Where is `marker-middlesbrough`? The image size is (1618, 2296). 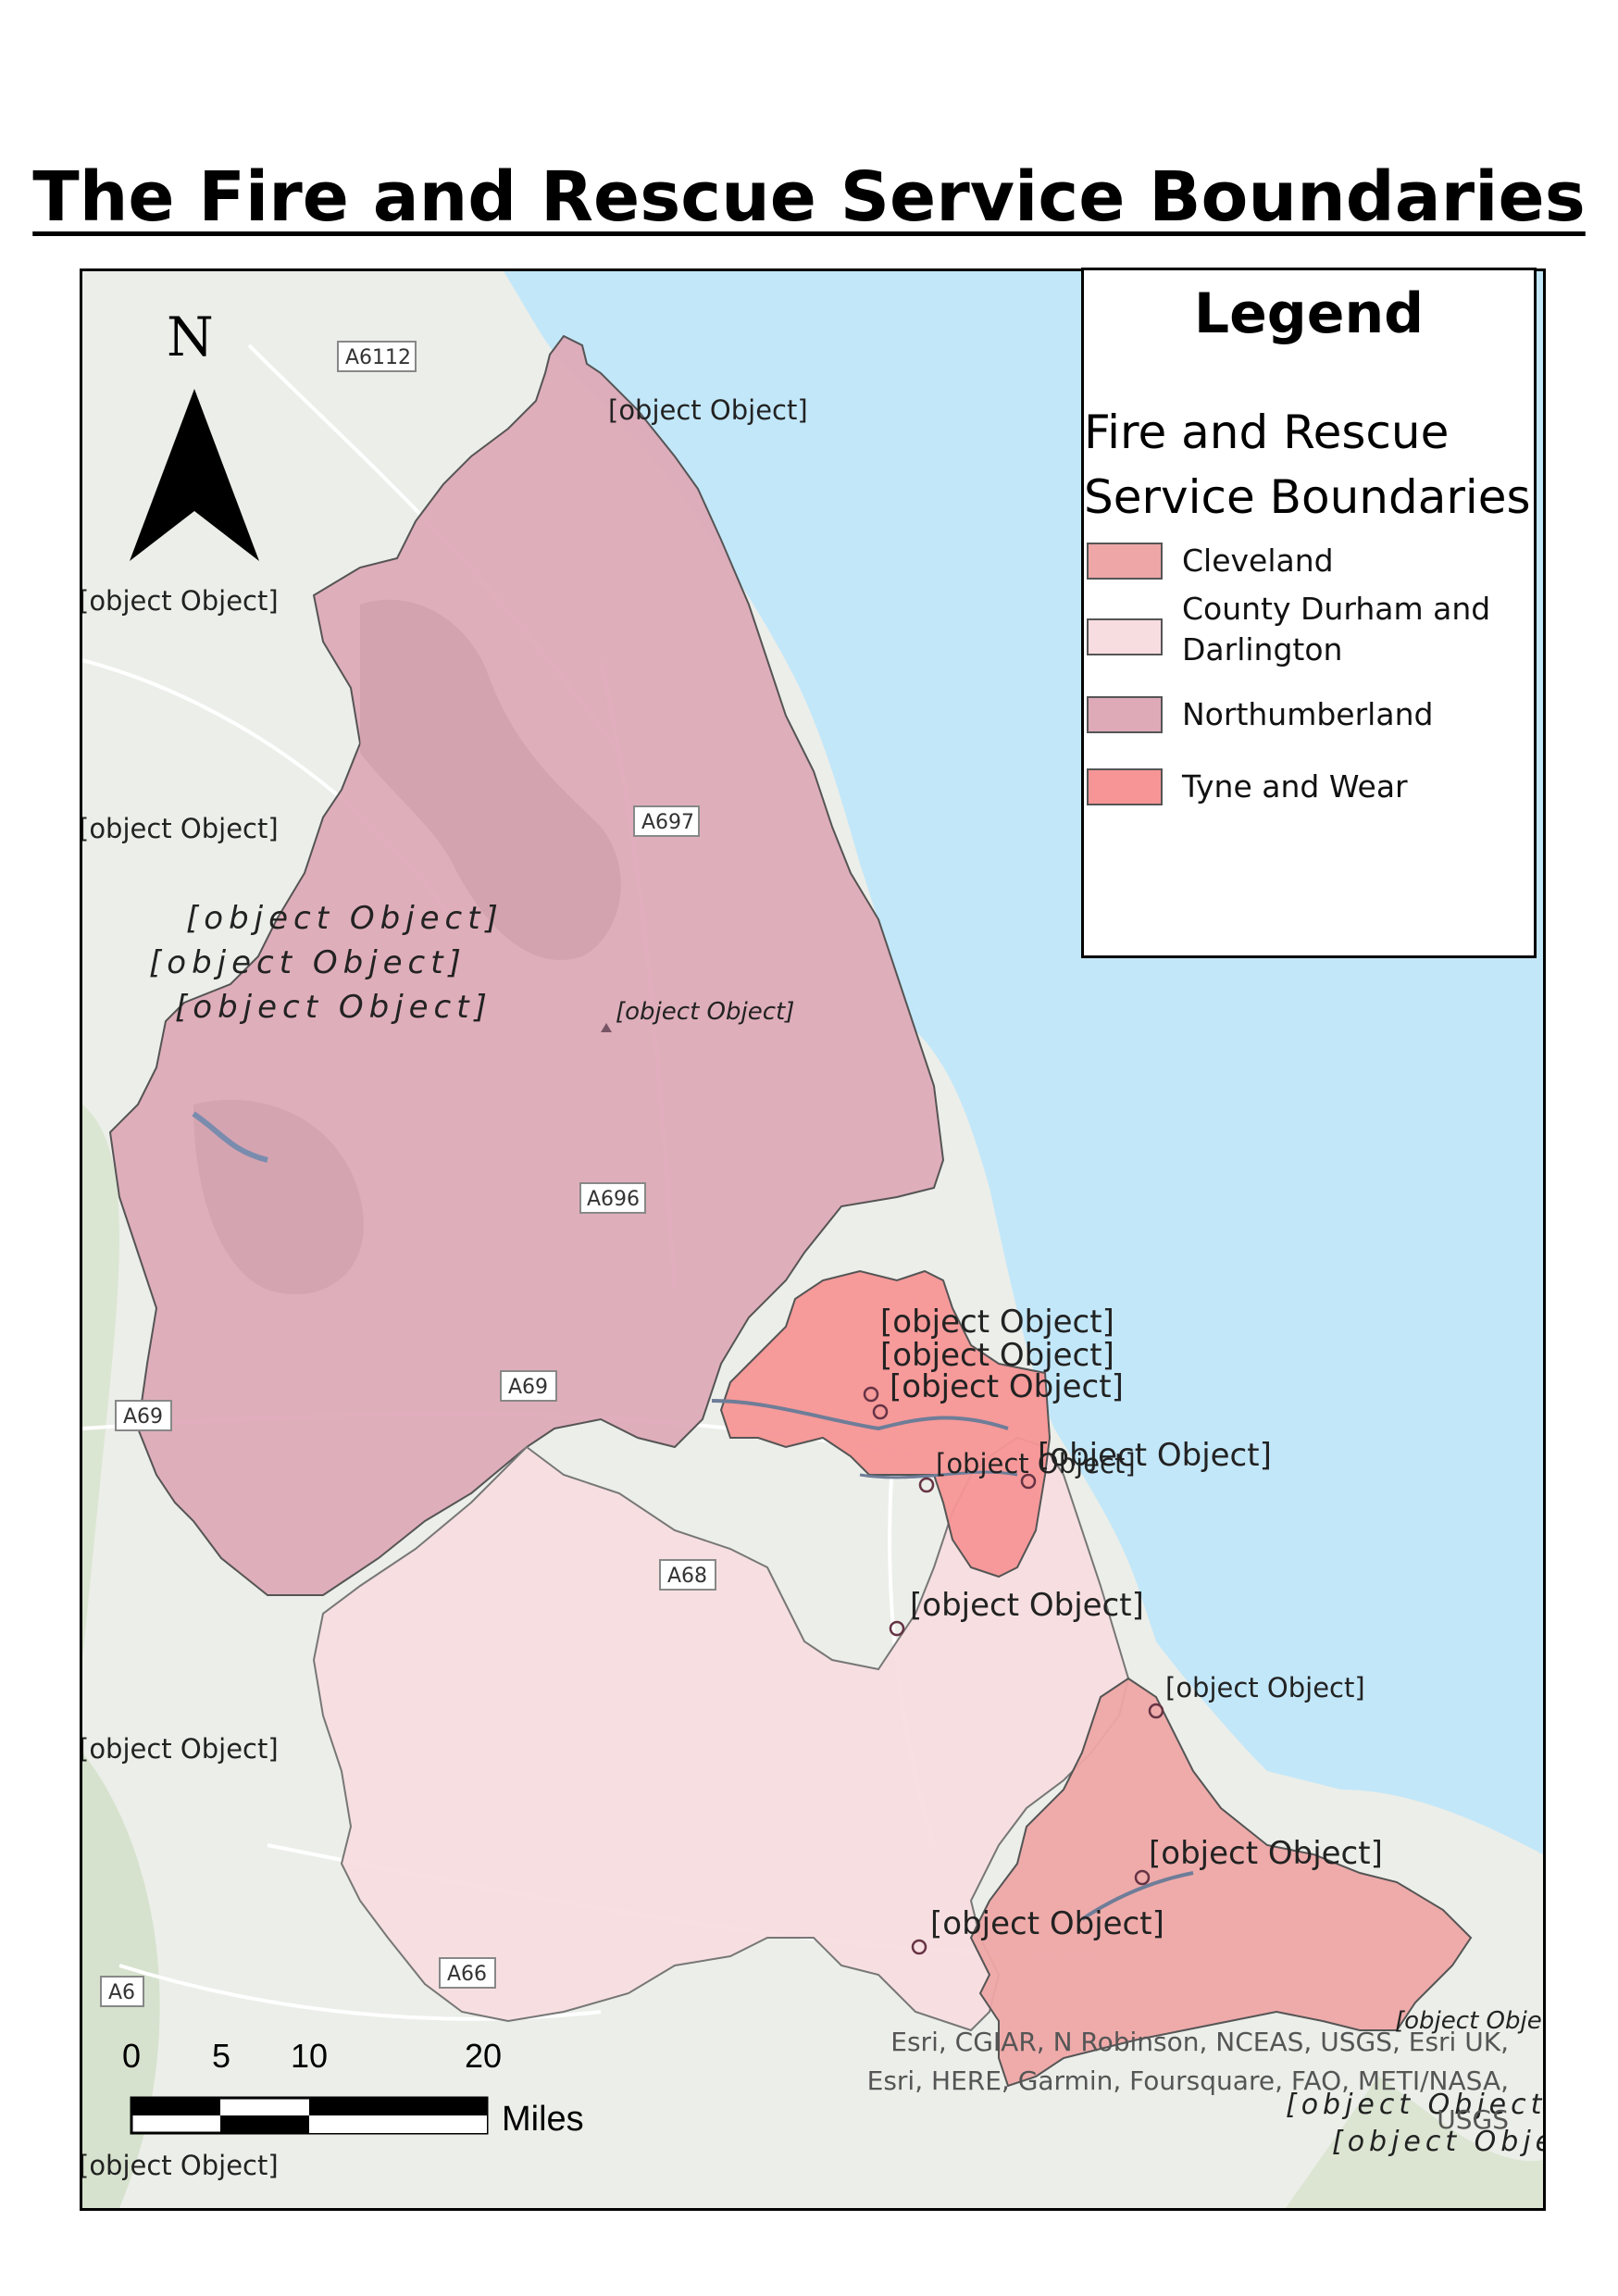 marker-middlesbrough is located at coordinates (1142, 1877).